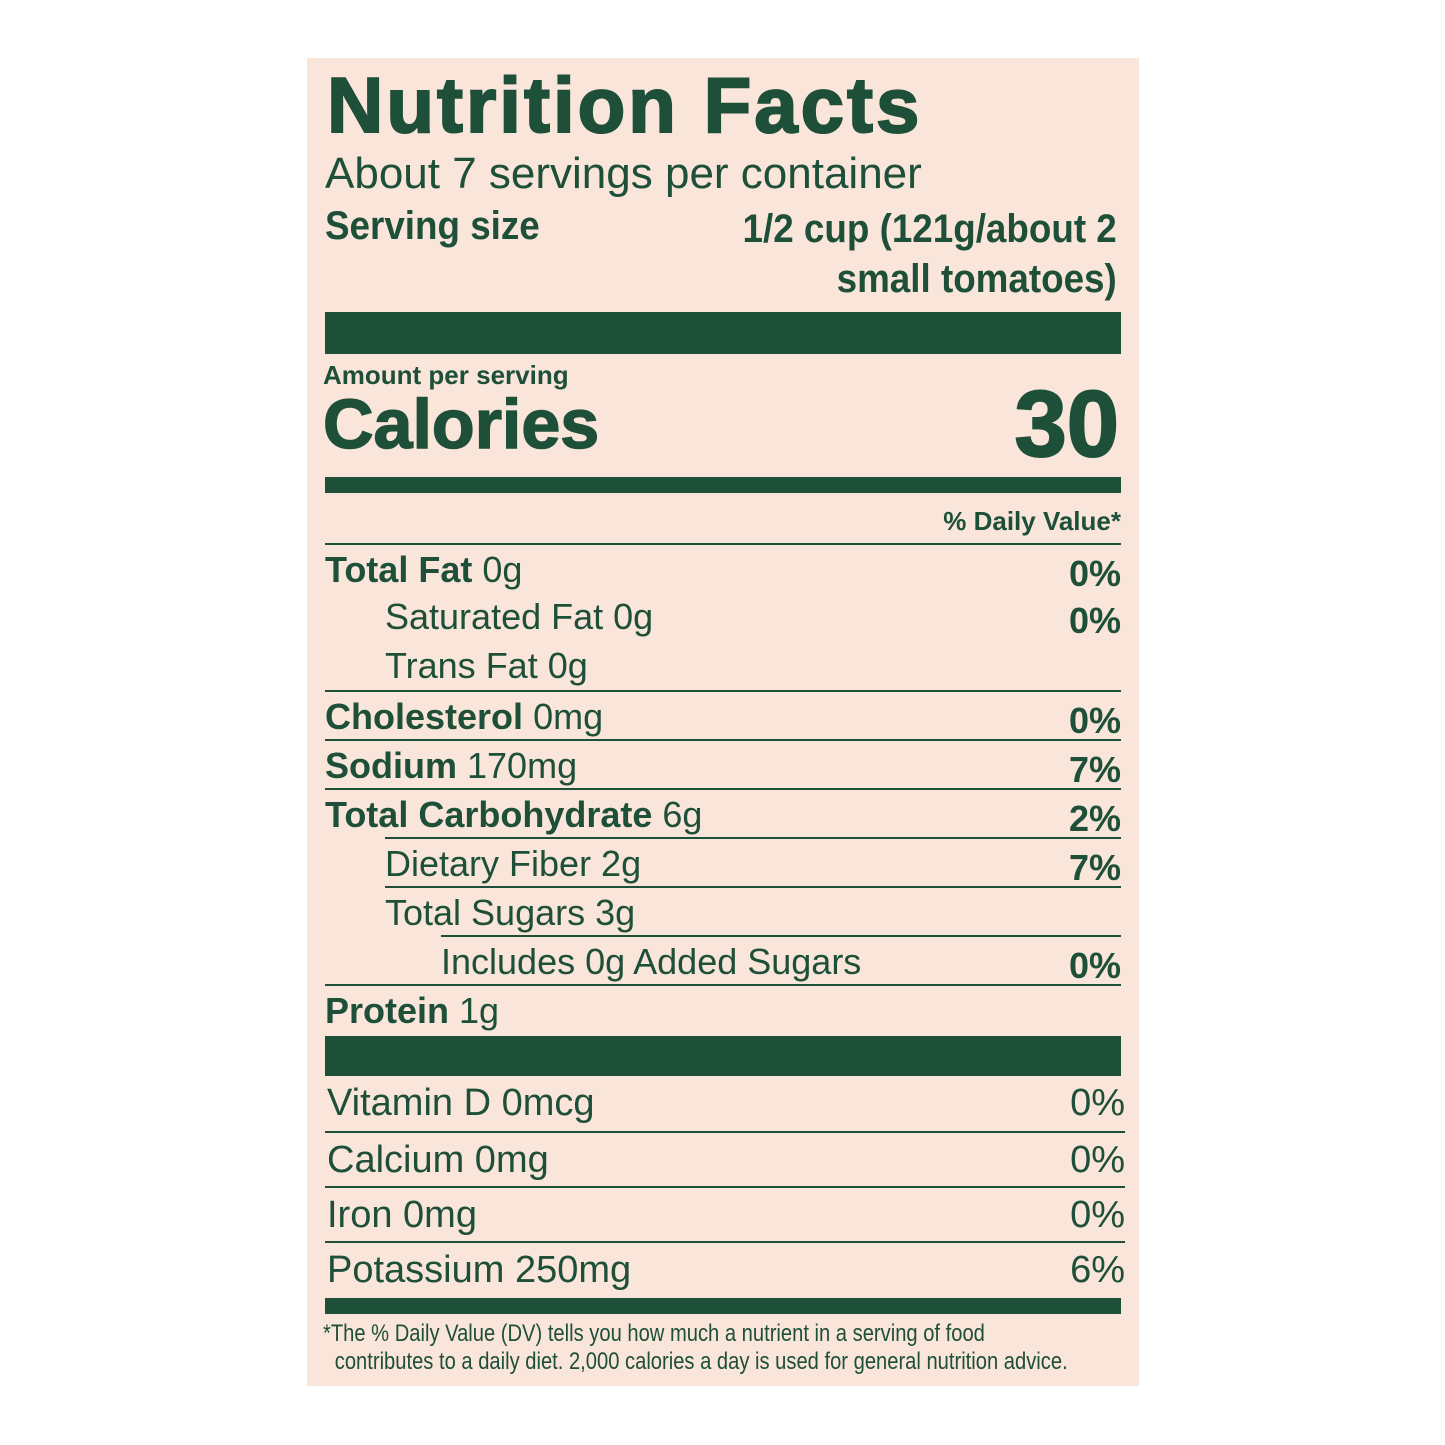 This screenshot has height=1445, width=1445. What do you see at coordinates (753, 910) in the screenshot?
I see `nutrient-row-total-sugars: Total Sugars 3g` at bounding box center [753, 910].